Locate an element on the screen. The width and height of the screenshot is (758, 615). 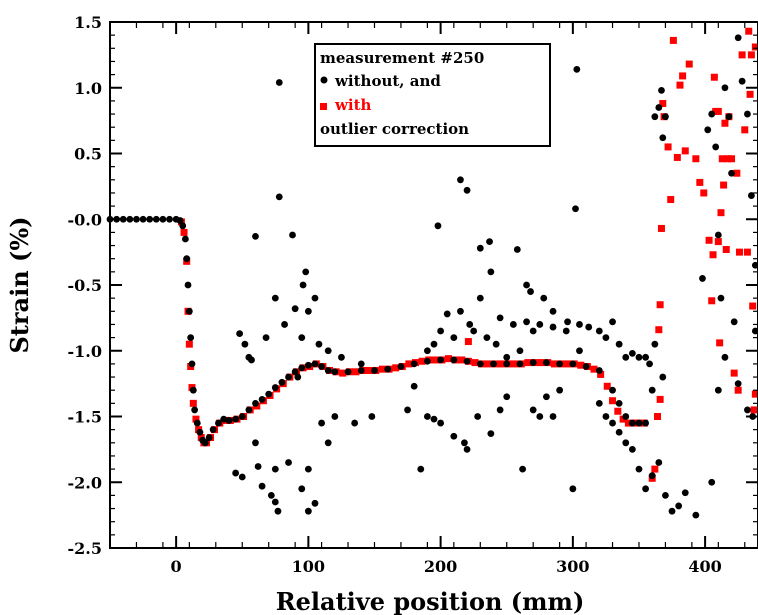
legend-line-measurement: measurement #250 is located at coordinates (402, 58).